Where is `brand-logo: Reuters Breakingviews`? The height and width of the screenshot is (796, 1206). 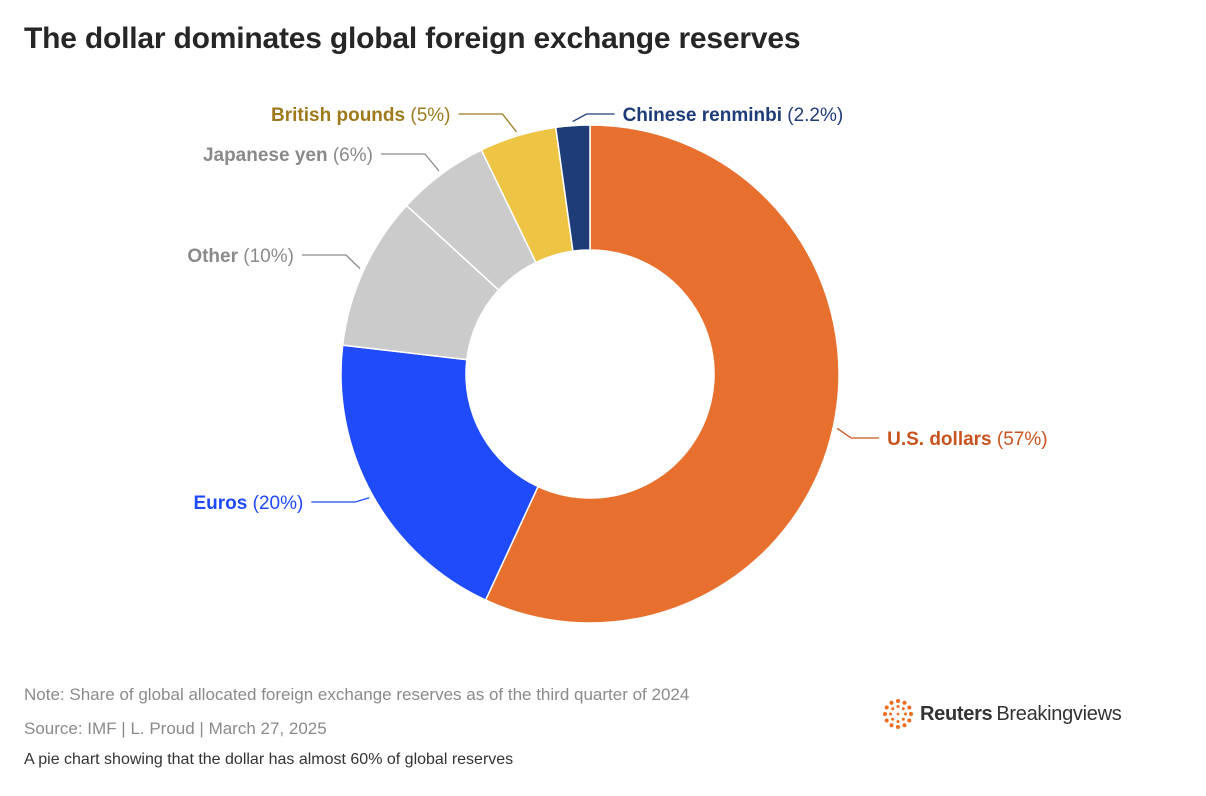
brand-logo: Reuters Breakingviews is located at coordinates (1002, 714).